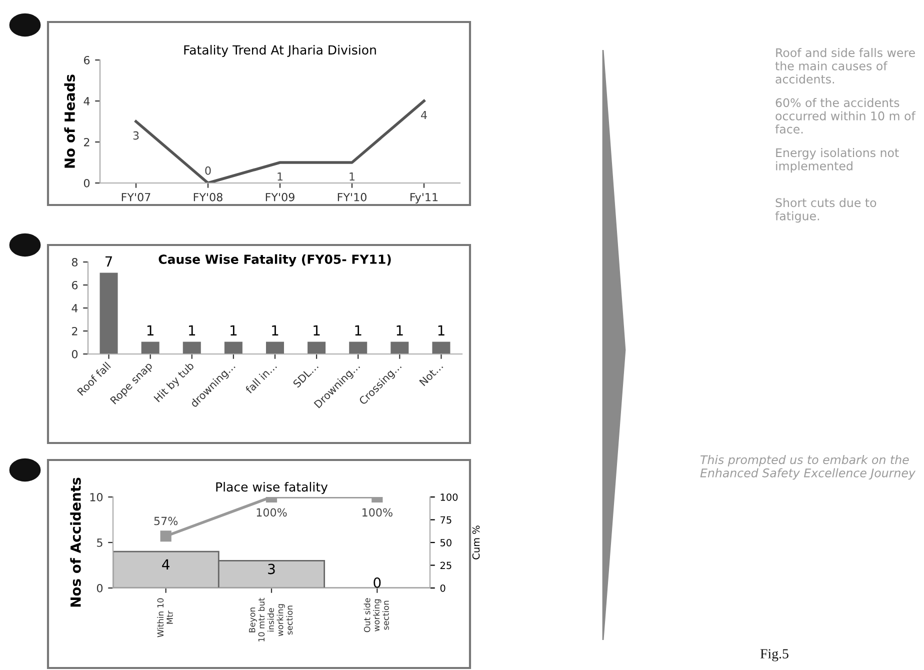 The image size is (924, 670). Describe the element at coordinates (446, 542) in the screenshot. I see `y2-tick-label: 50` at that location.